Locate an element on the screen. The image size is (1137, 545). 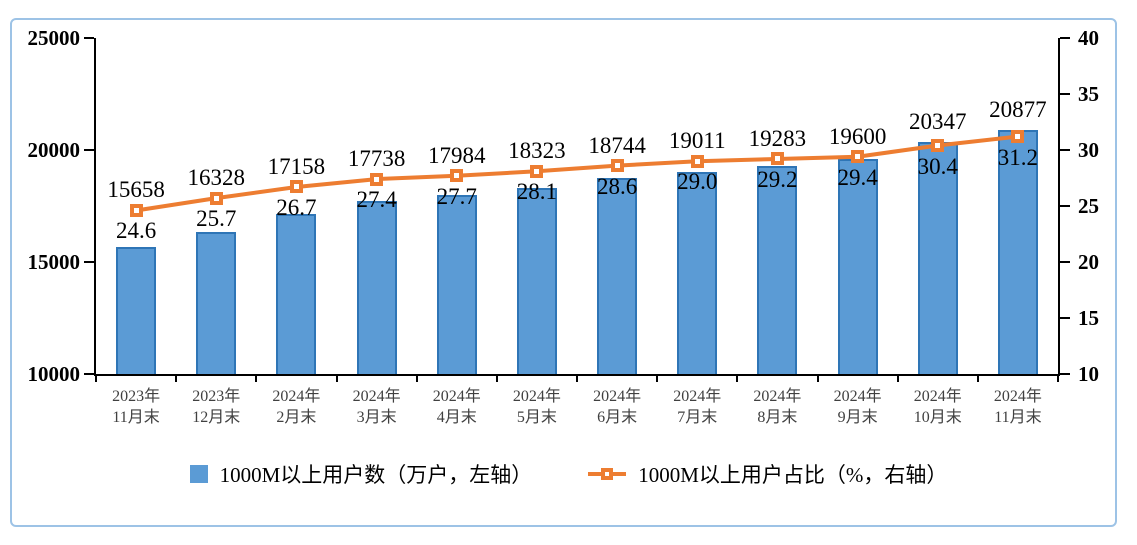
legend-line-label: 1000M以上用户占比（%，右轴） is located at coordinates (793, 475).